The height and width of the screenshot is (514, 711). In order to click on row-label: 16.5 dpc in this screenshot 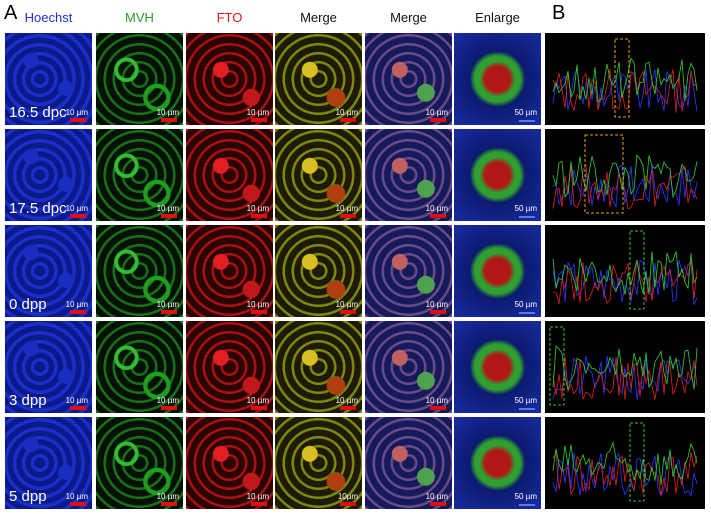, I will do `click(38, 112)`.